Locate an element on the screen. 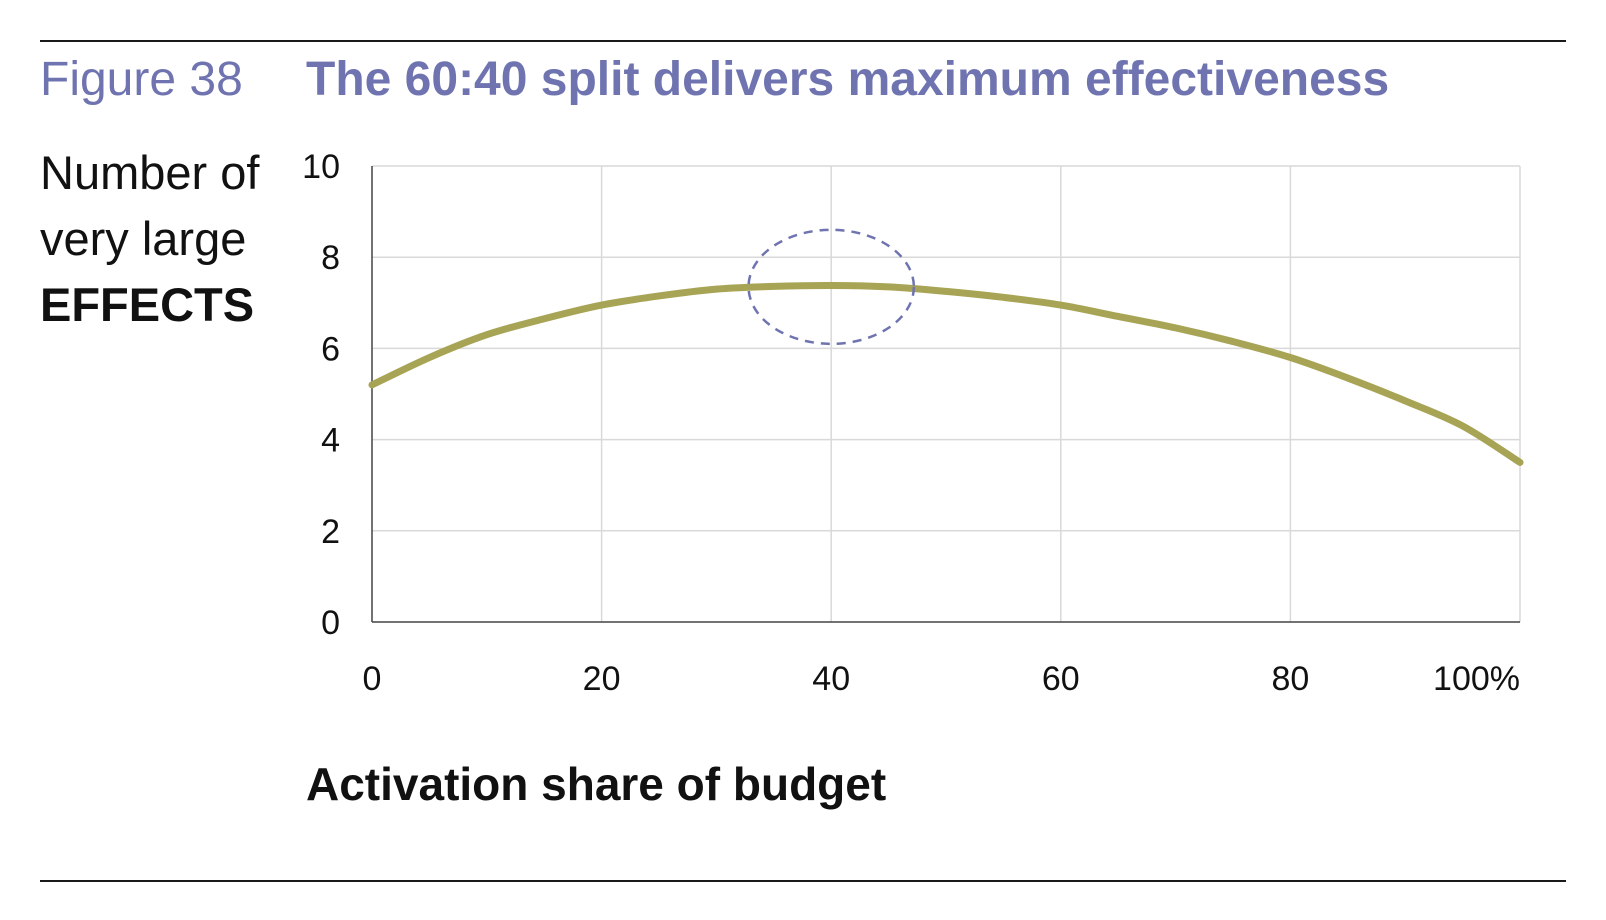 The image size is (1606, 920). bottom-rule is located at coordinates (803, 881).